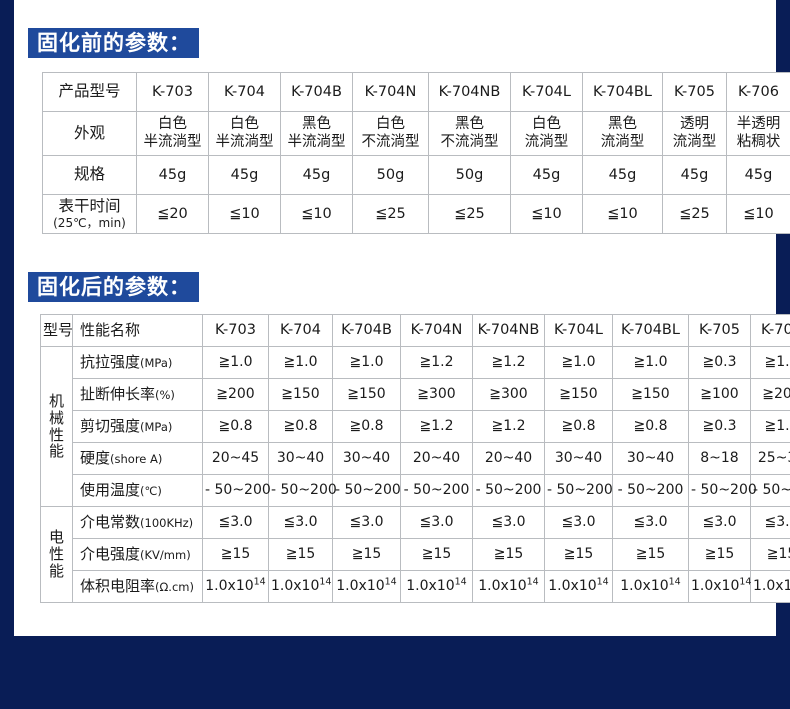 The width and height of the screenshot is (790, 709). I want to click on cell-value-8: ≧1.6, so click(770, 426).